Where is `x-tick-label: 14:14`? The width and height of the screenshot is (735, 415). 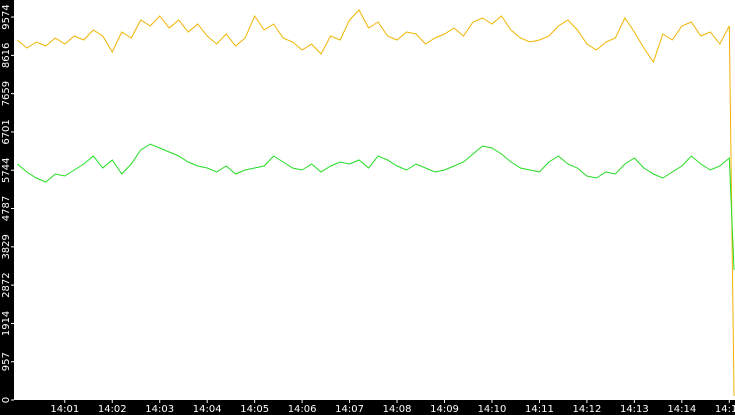 x-tick-label: 14:14 is located at coordinates (681, 409).